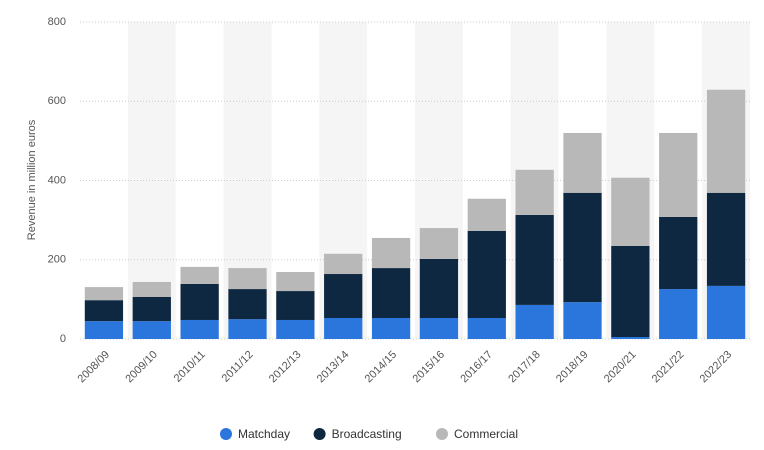  Describe the element at coordinates (668, 367) in the screenshot. I see `x-tick-label: 2021/22` at that location.